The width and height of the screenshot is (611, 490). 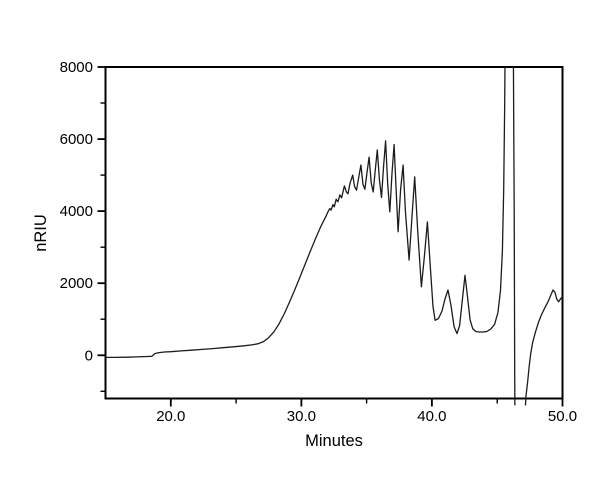 I want to click on y-tick-label: 0, so click(x=89, y=355).